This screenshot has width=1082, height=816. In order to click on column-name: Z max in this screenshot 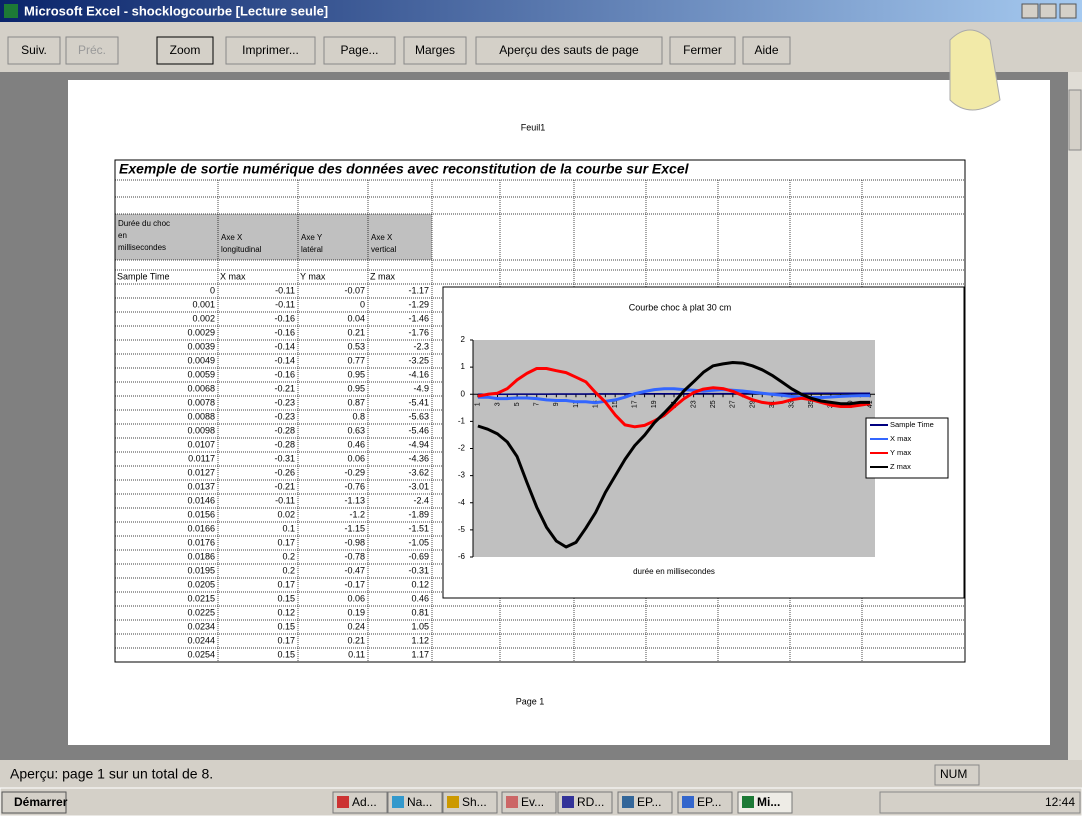, I will do `click(383, 276)`.